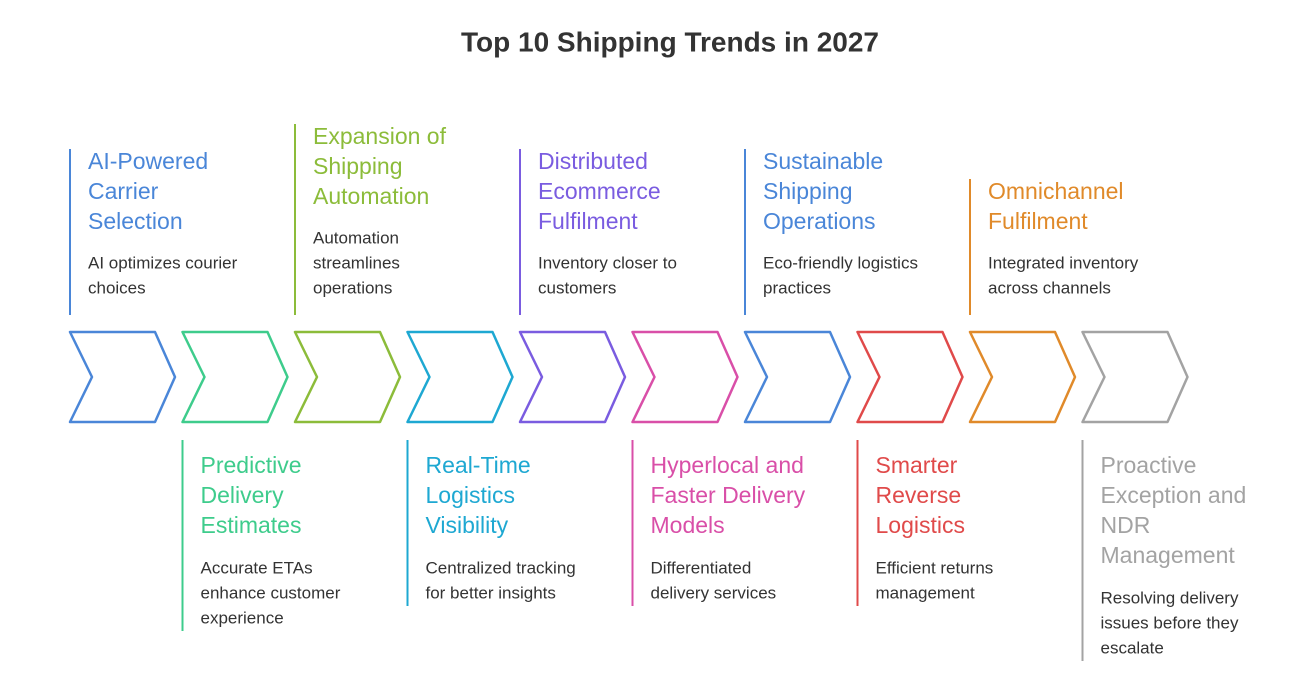 This screenshot has width=1302, height=693. Describe the element at coordinates (727, 465) in the screenshot. I see `item-title: Hyperlocal and` at that location.